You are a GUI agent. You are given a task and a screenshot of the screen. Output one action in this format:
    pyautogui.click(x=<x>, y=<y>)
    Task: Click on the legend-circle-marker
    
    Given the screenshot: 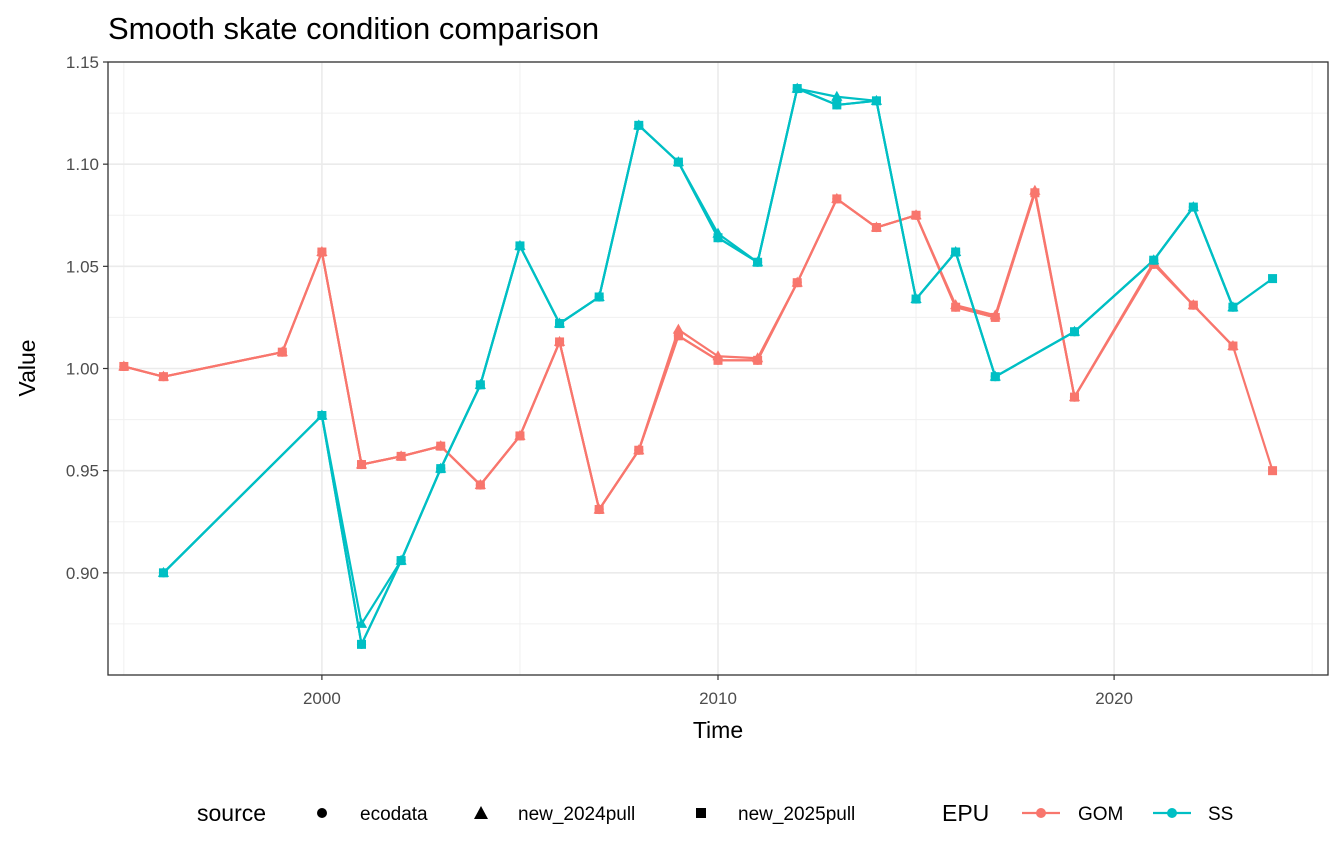 What is the action you would take?
    pyautogui.click(x=322, y=813)
    